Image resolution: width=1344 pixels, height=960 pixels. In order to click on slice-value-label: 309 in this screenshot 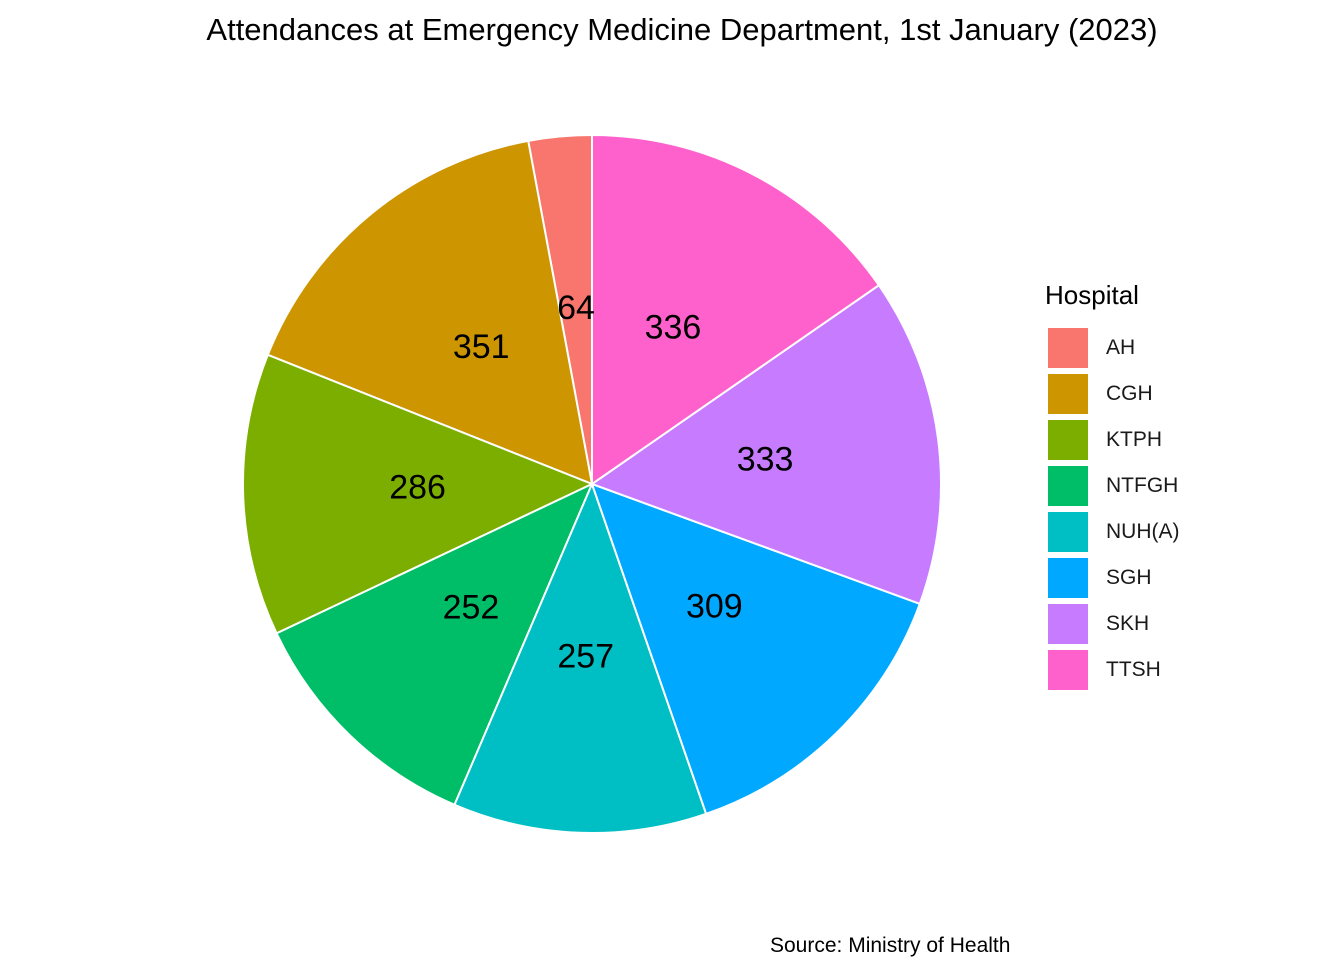, I will do `click(714, 606)`.